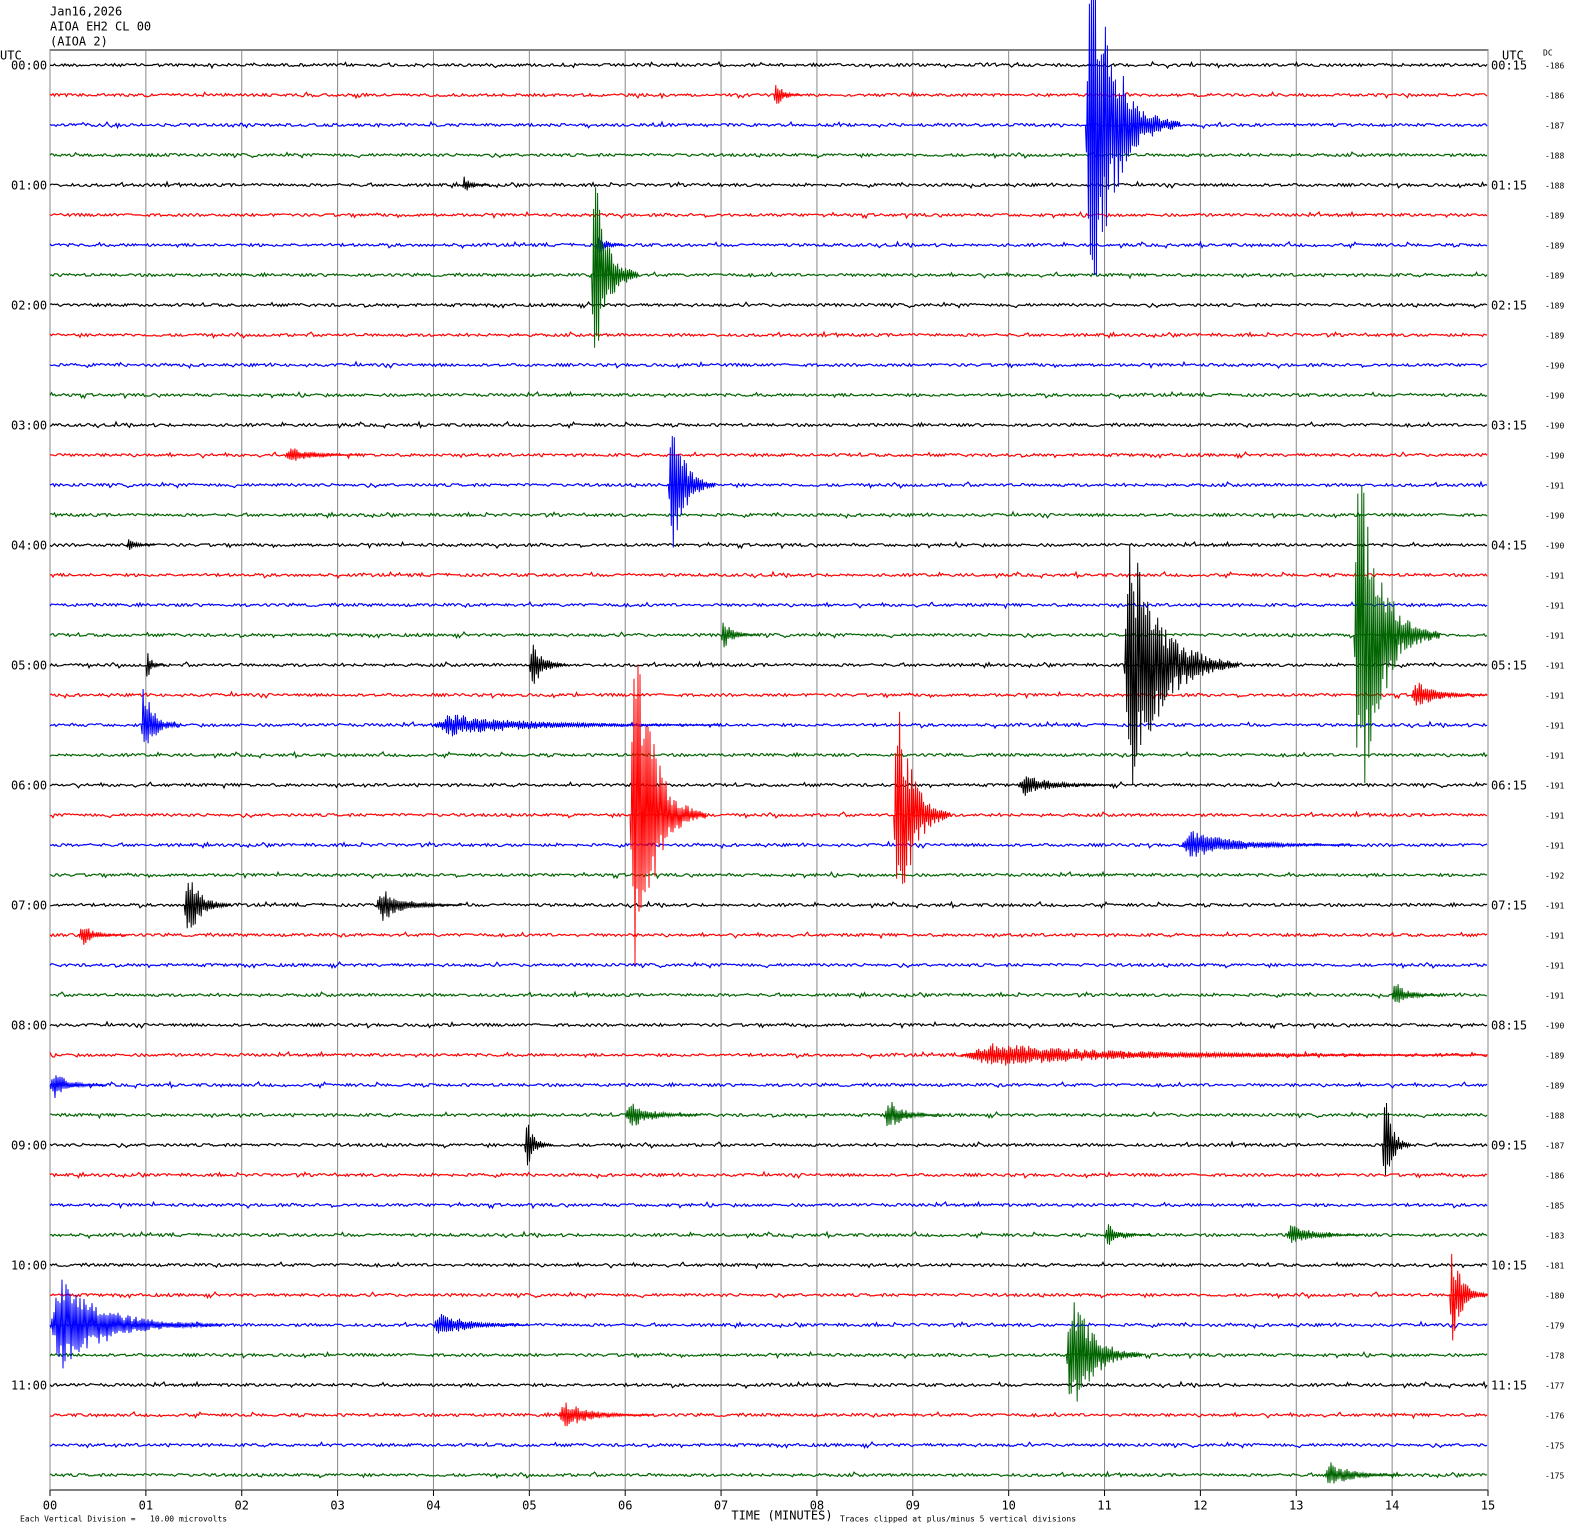  What do you see at coordinates (1509, 426) in the screenshot?
I see `hour-label-right: 03:15` at bounding box center [1509, 426].